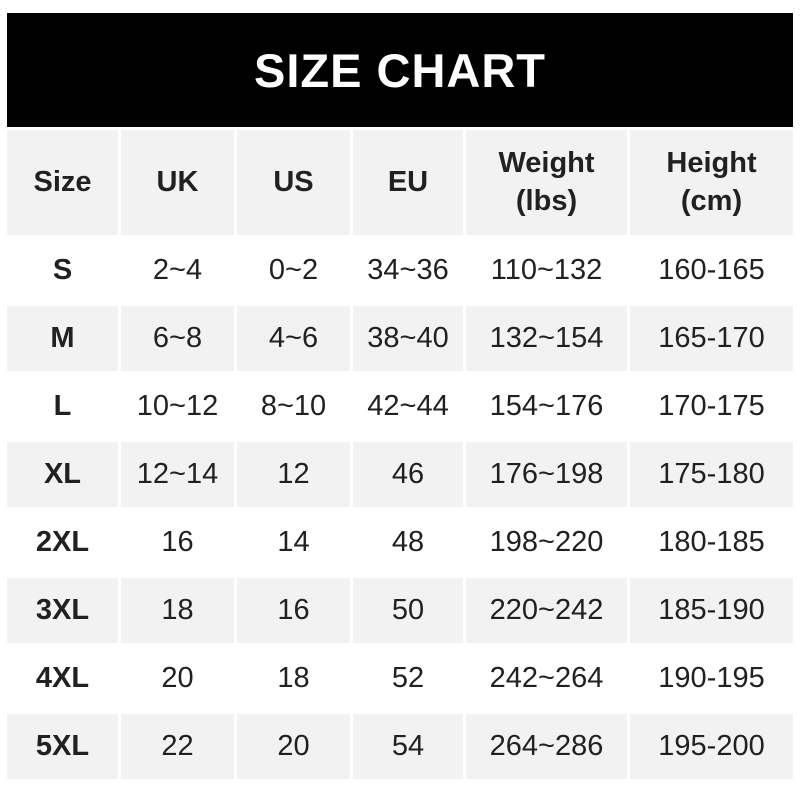  I want to click on uk-cell: 2~4, so click(177, 270).